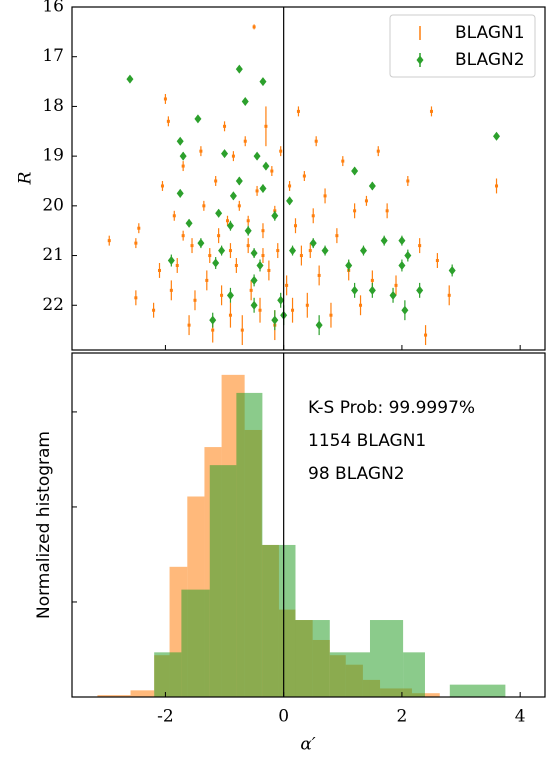 The height and width of the screenshot is (758, 554). What do you see at coordinates (53, 305) in the screenshot?
I see `y-tick-label: 22` at bounding box center [53, 305].